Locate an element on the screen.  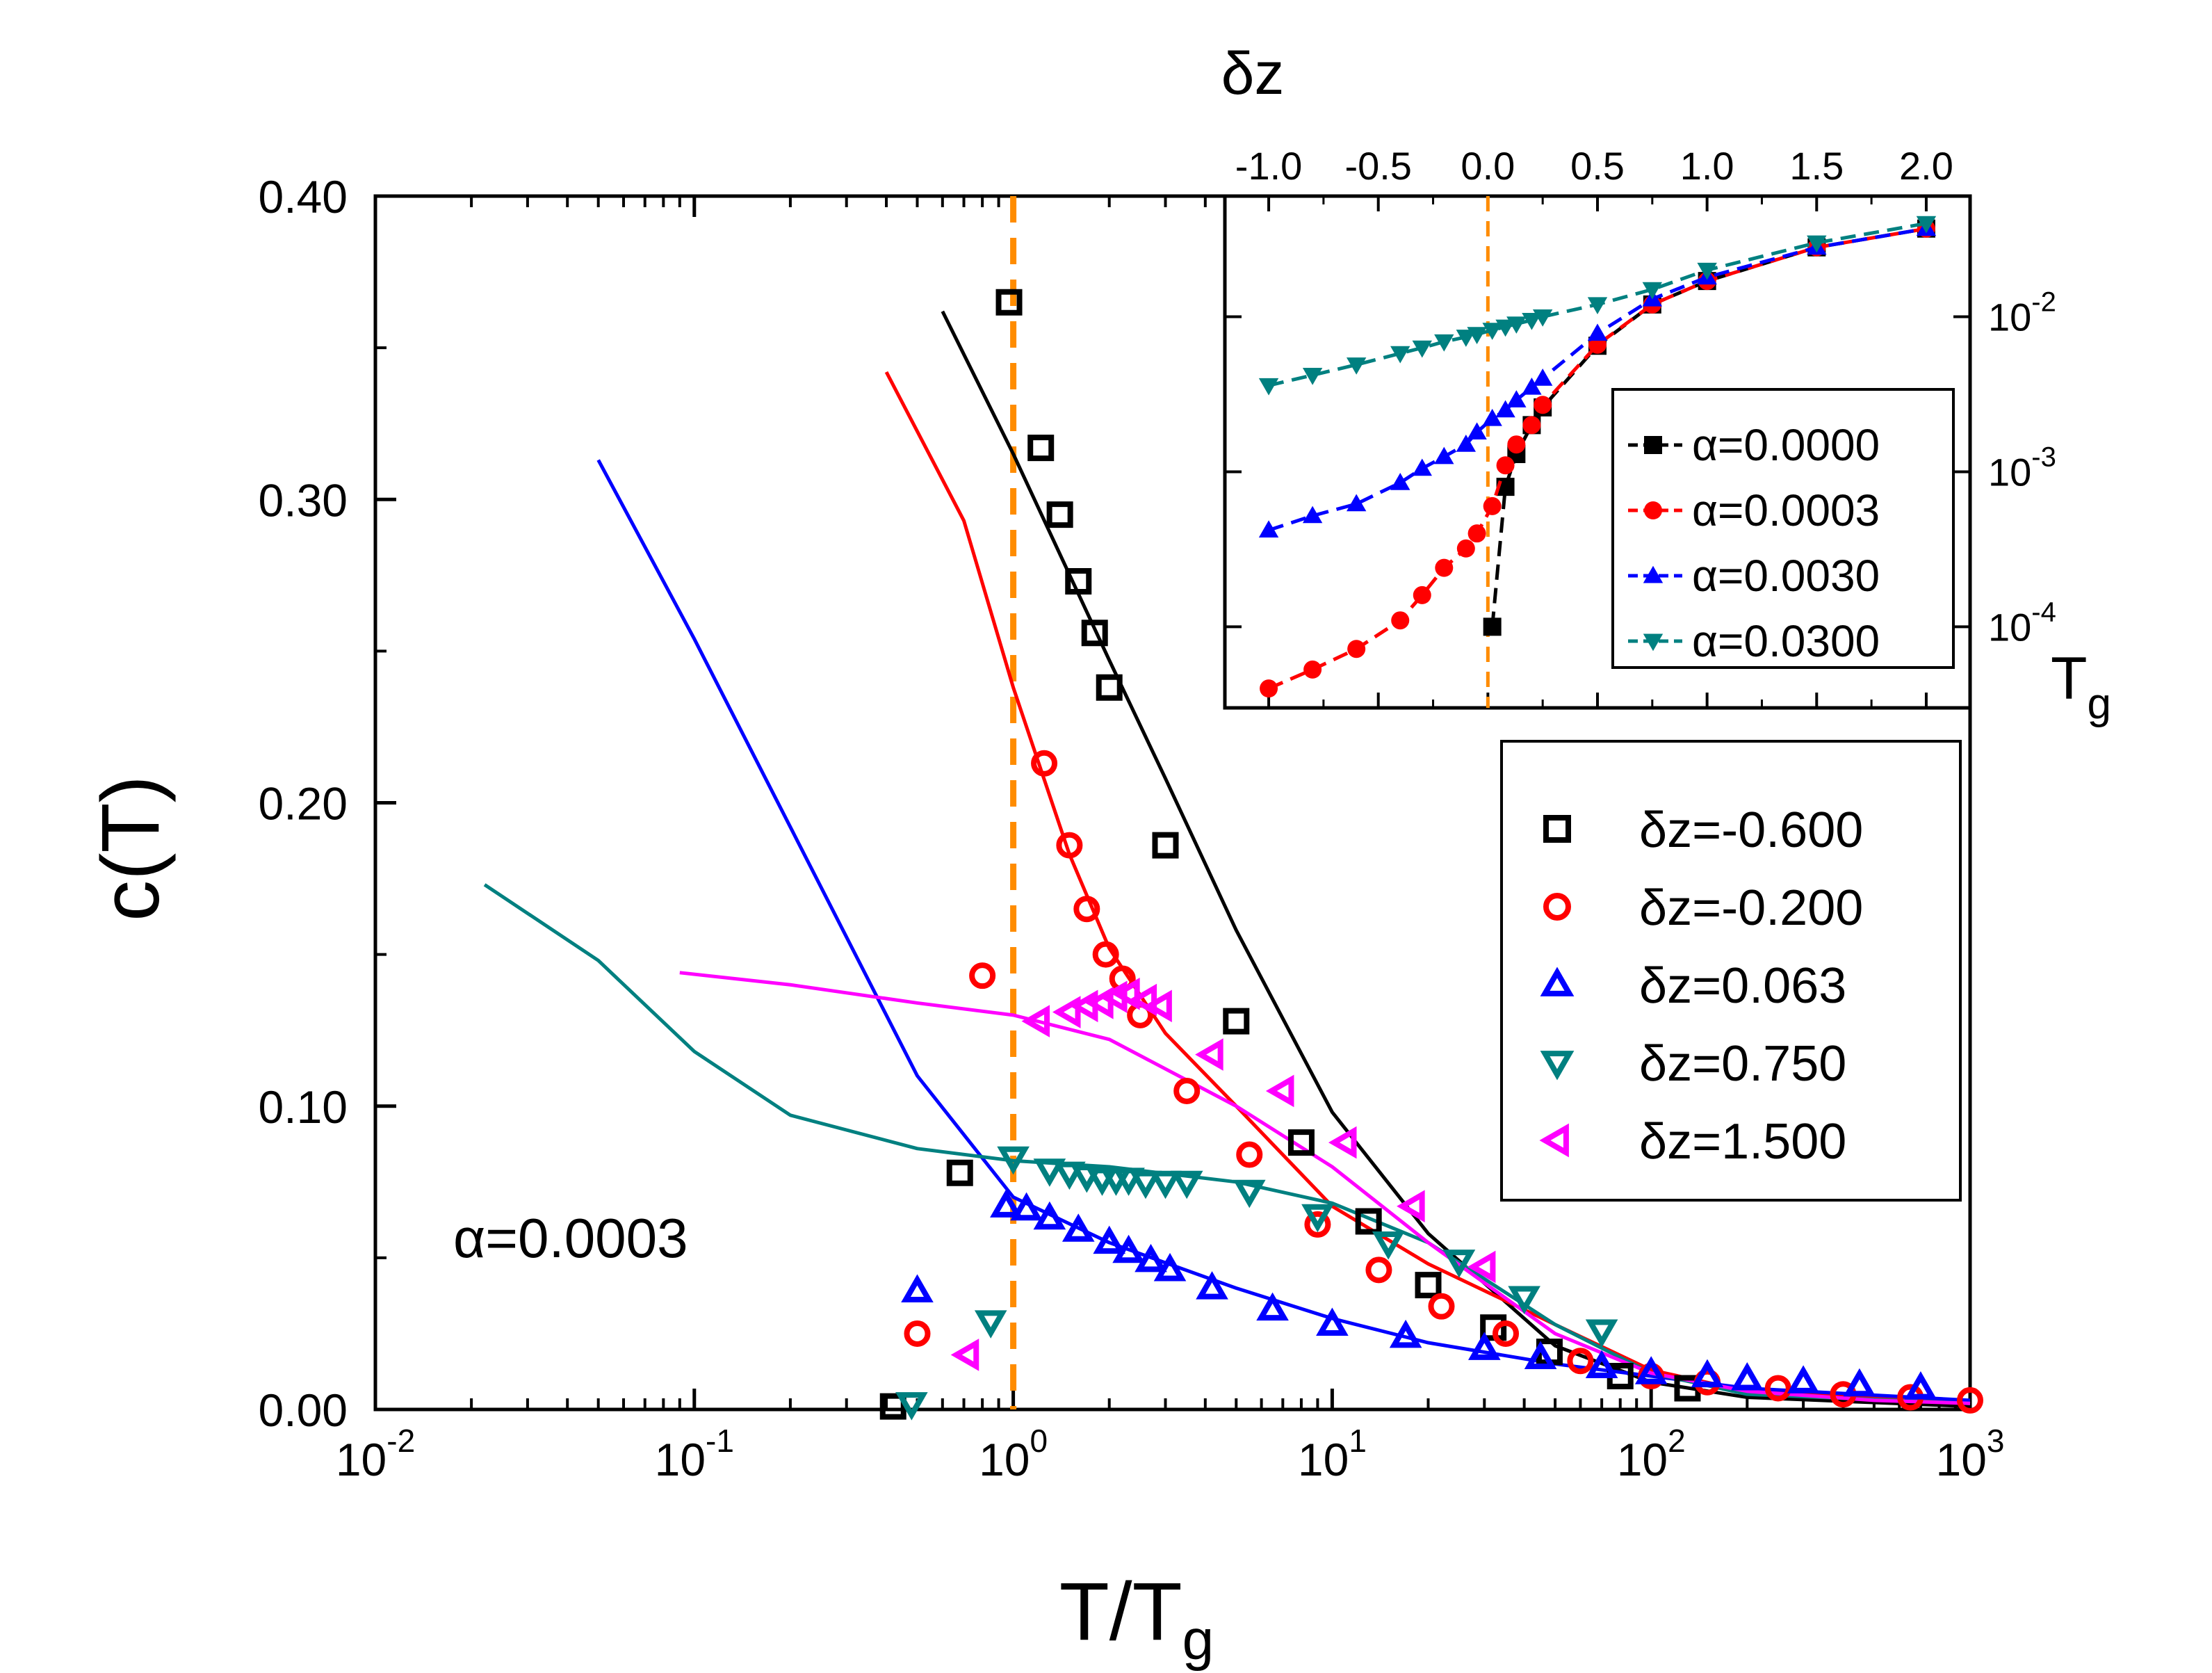
legend-label: δz=-0.200 is located at coordinates (1751, 908).